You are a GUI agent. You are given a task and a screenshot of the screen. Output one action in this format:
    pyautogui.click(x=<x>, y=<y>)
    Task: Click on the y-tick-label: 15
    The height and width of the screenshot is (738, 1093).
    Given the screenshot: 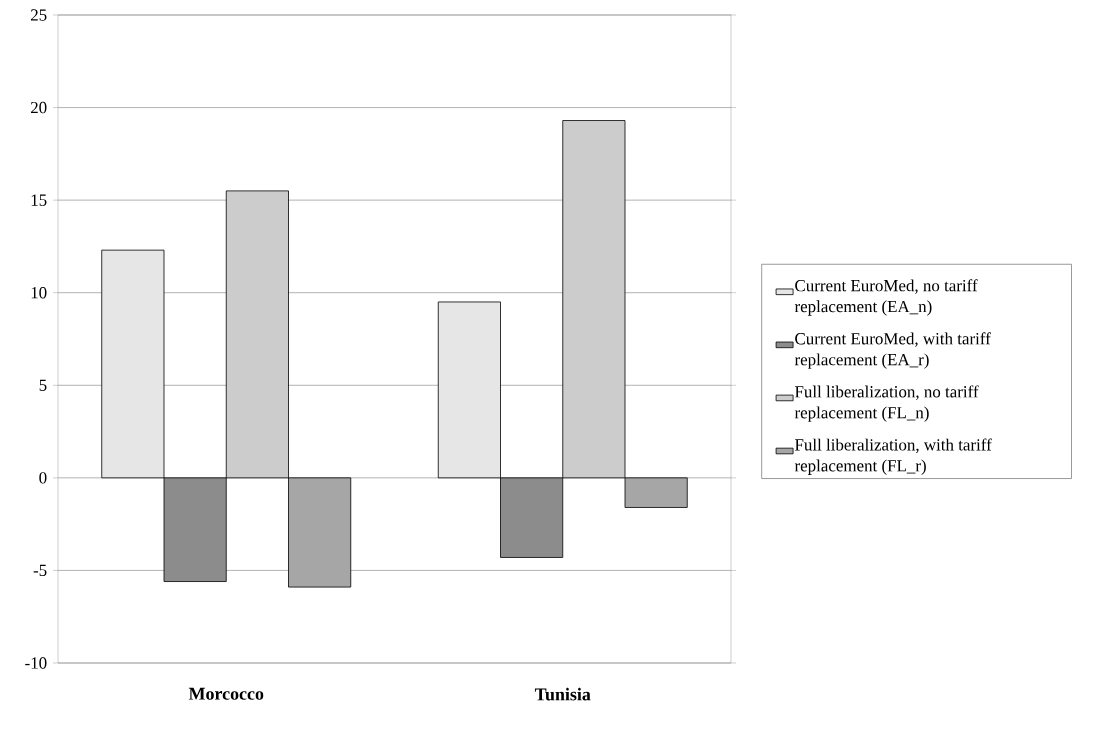 What is the action you would take?
    pyautogui.click(x=39, y=200)
    